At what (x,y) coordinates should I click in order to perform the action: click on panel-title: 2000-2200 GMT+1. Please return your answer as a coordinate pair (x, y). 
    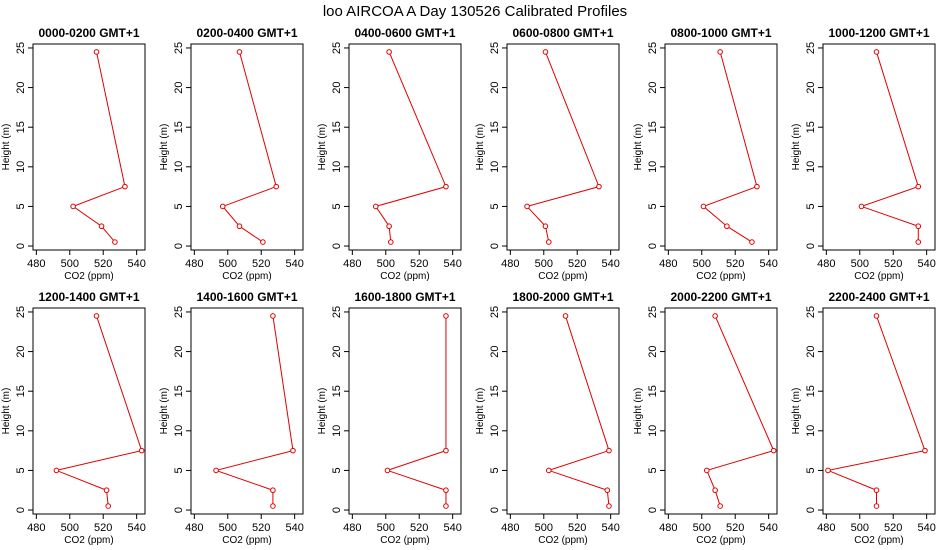
    Looking at the image, I should click on (720, 297).